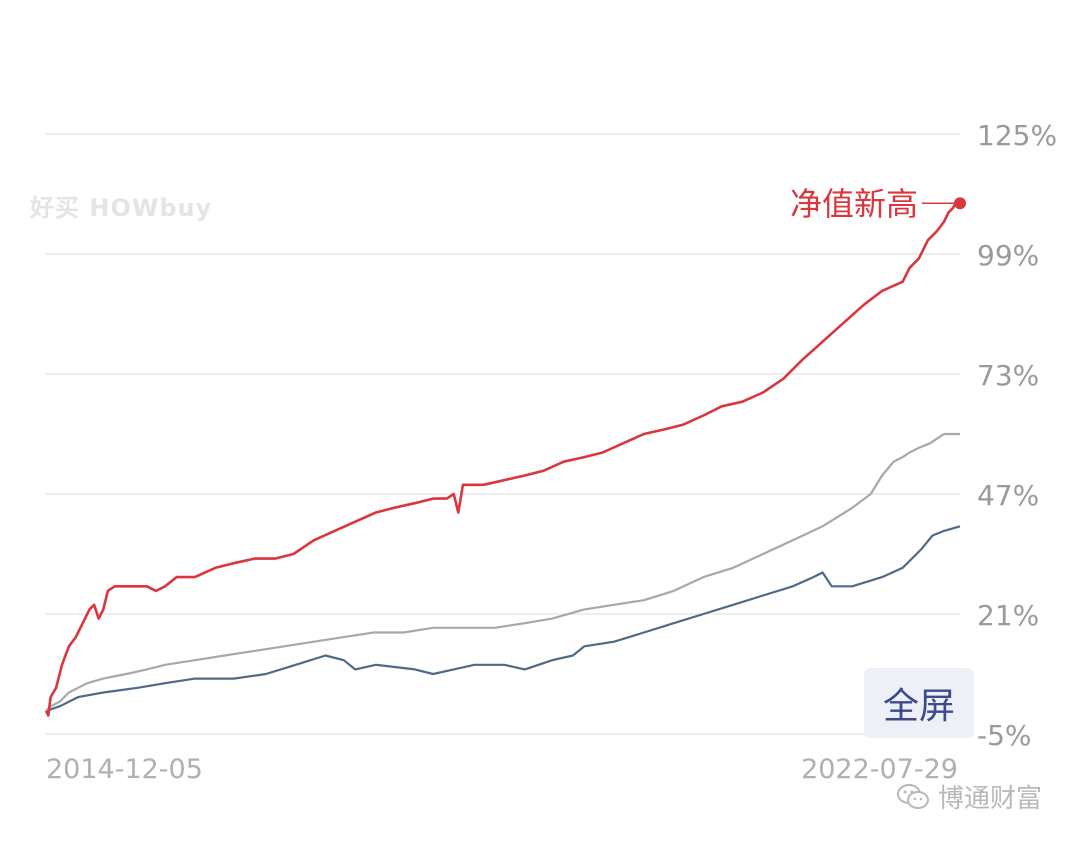 This screenshot has height=844, width=1080. Describe the element at coordinates (1017, 435) in the screenshot. I see `y-axis-ticks: 125% 99% 73% 47% 21% -5%` at that location.